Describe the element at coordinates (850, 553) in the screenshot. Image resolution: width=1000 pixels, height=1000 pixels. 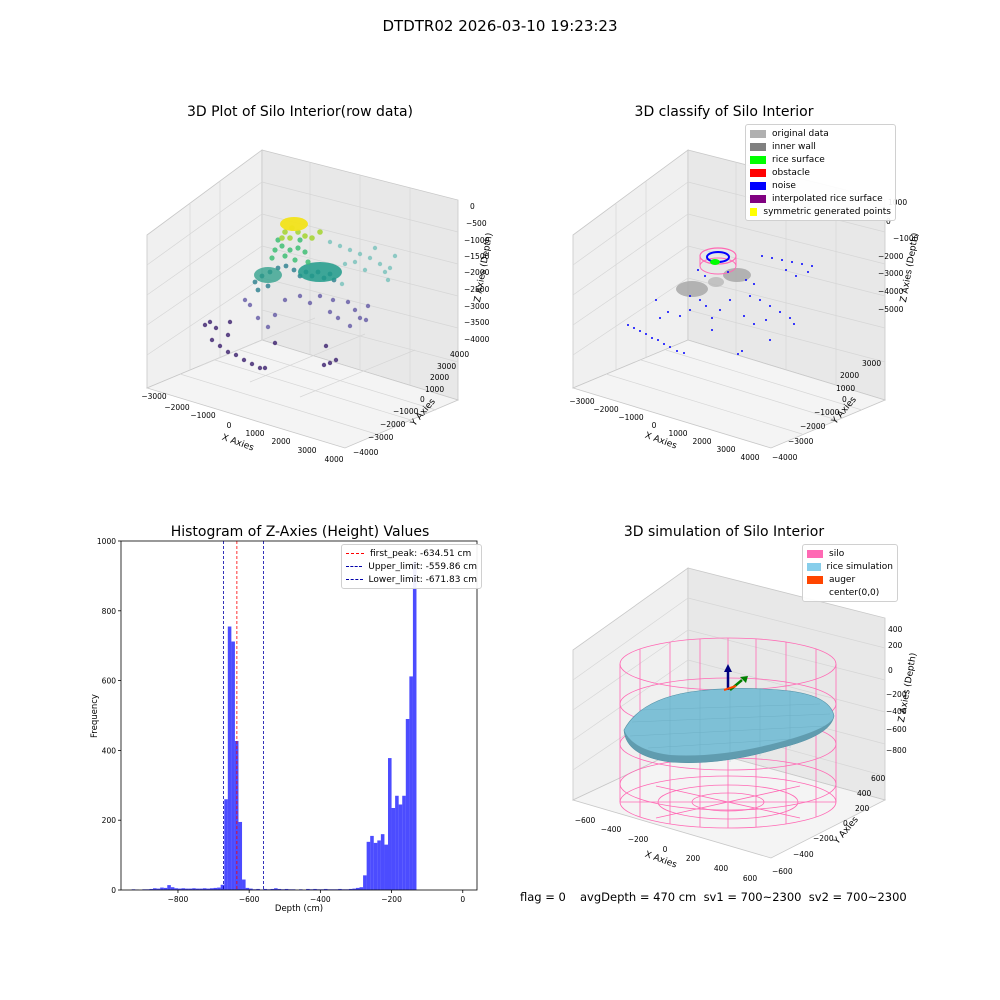
I see `plot4-legend-item: silo` at that location.